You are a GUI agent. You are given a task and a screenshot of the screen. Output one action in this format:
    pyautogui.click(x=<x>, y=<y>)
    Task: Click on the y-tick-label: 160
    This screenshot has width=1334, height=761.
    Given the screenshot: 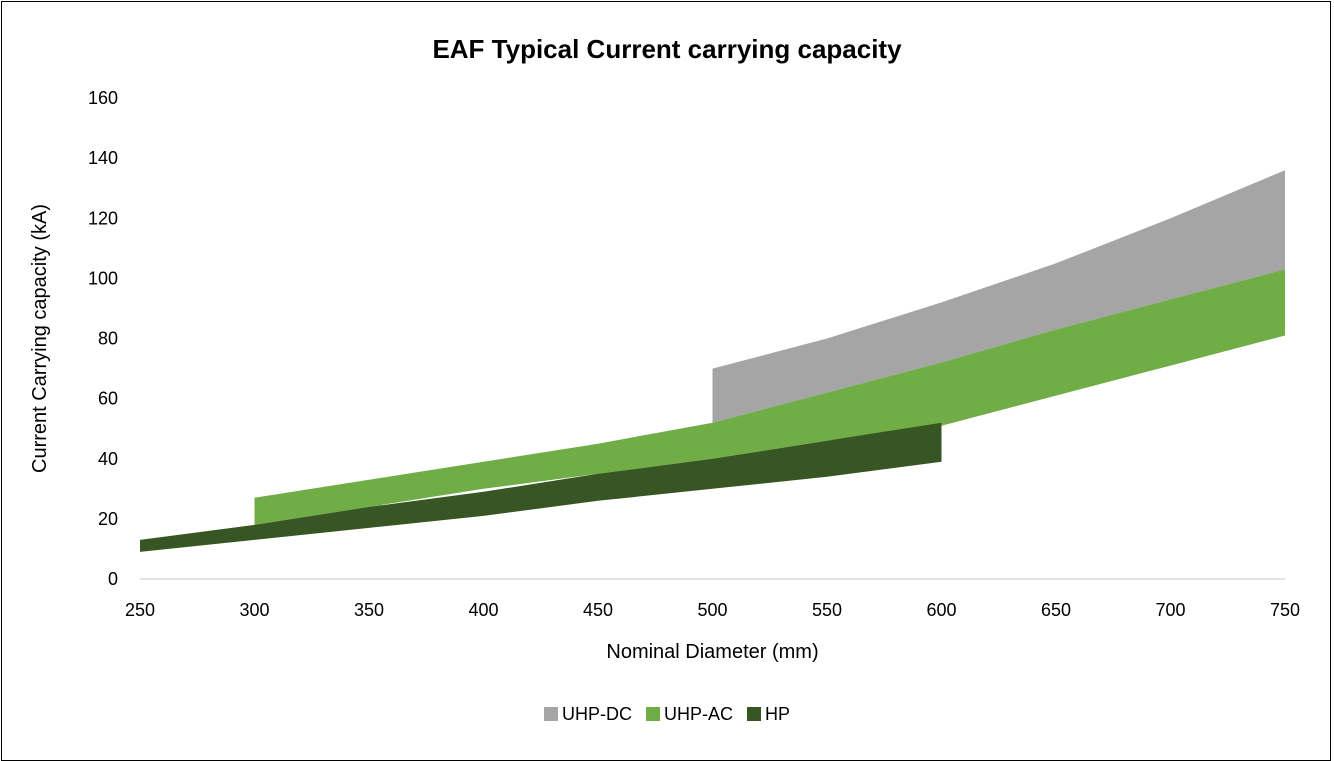 What is the action you would take?
    pyautogui.click(x=103, y=98)
    